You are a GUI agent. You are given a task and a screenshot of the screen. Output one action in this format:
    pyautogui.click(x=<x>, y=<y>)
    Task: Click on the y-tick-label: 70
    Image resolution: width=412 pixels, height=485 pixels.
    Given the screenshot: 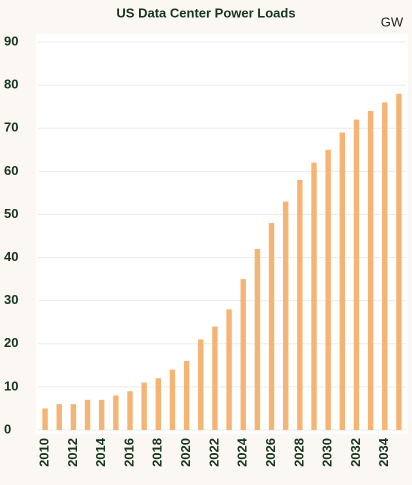 What is the action you would take?
    pyautogui.click(x=11, y=127)
    